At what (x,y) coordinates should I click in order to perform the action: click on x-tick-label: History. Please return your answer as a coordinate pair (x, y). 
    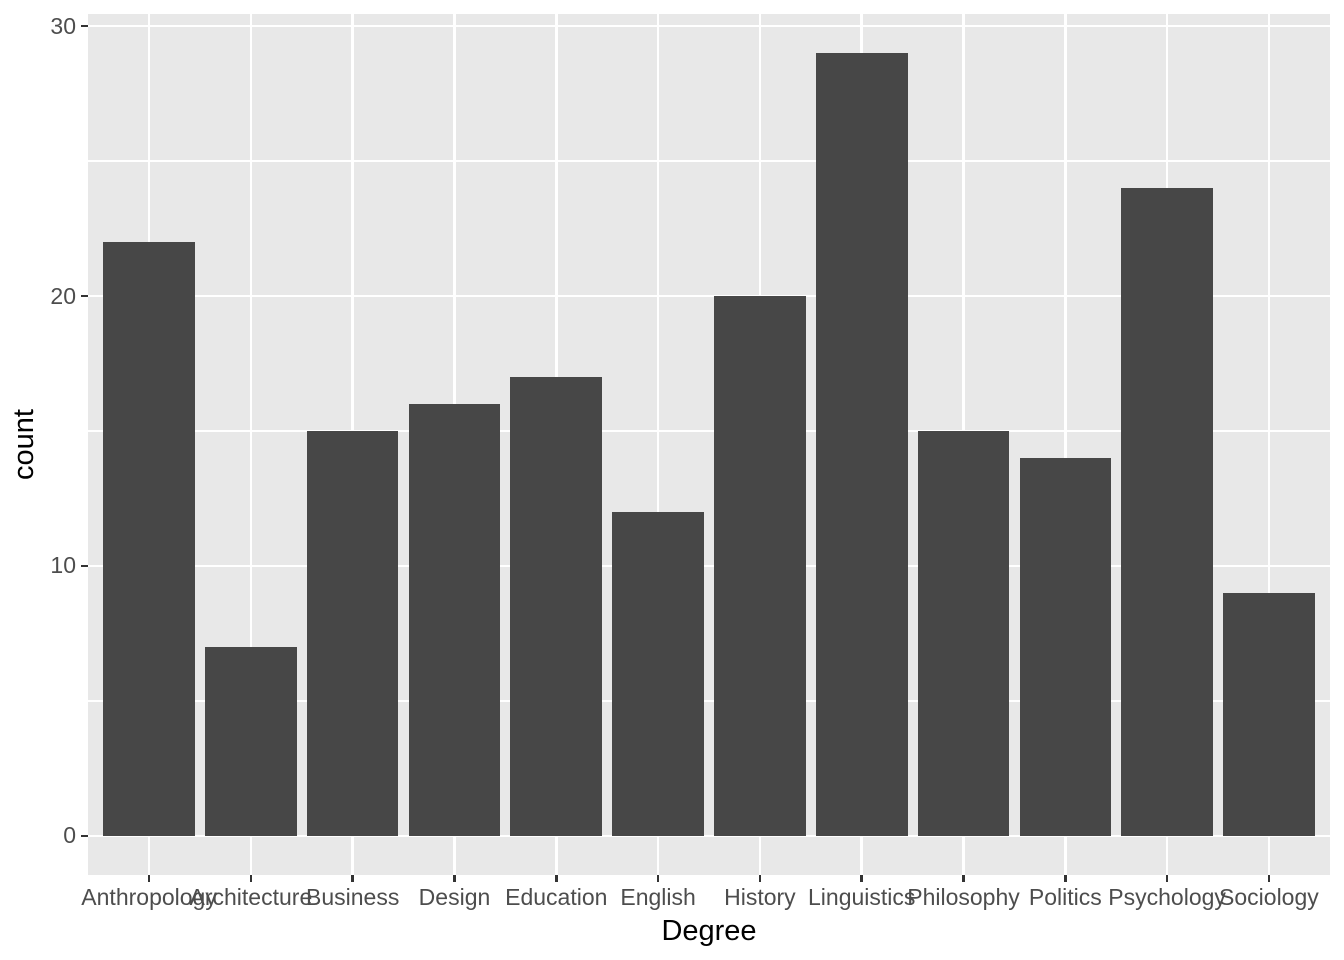
    Looking at the image, I should click on (760, 897).